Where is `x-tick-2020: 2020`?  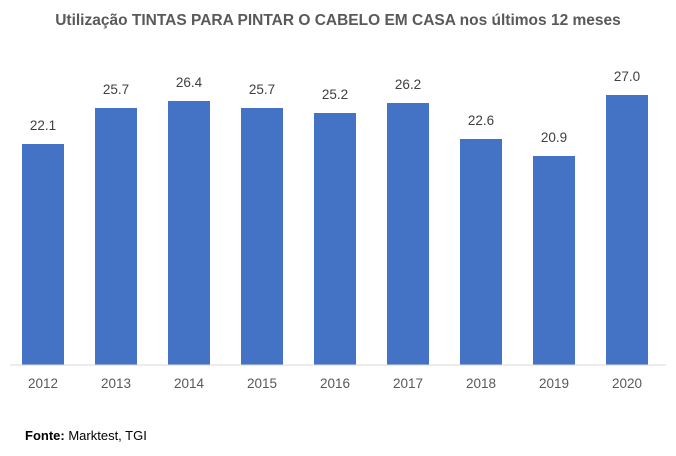
x-tick-2020: 2020 is located at coordinates (627, 383).